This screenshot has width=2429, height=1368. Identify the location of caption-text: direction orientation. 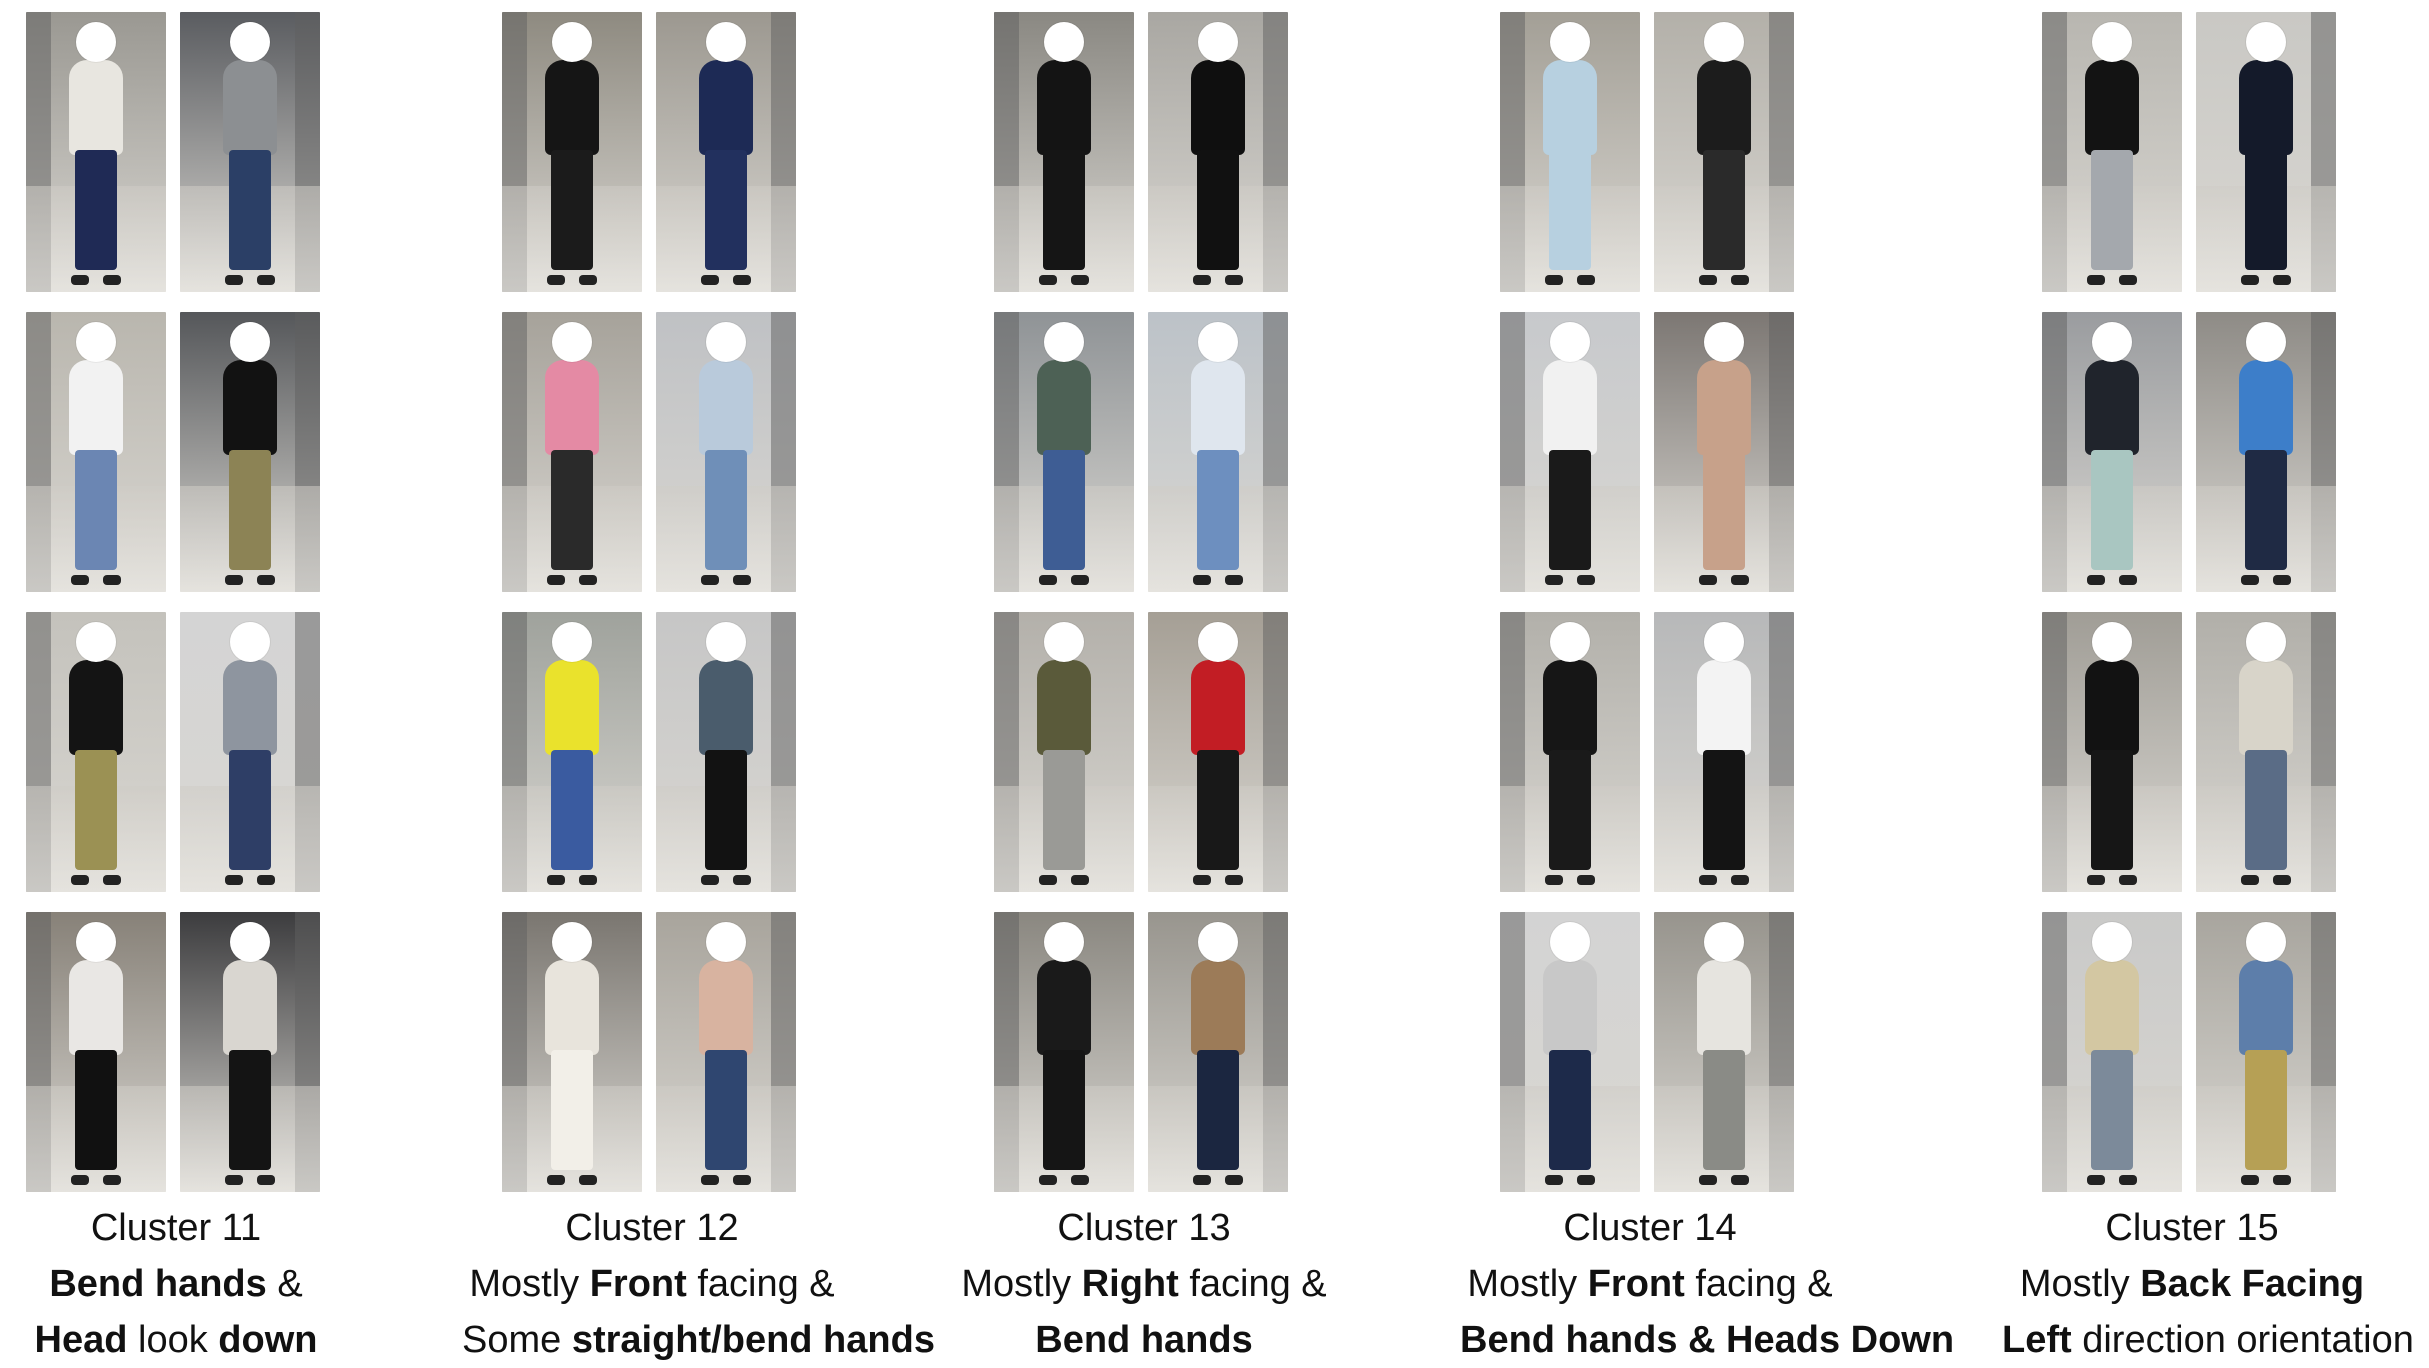
(2242, 1340).